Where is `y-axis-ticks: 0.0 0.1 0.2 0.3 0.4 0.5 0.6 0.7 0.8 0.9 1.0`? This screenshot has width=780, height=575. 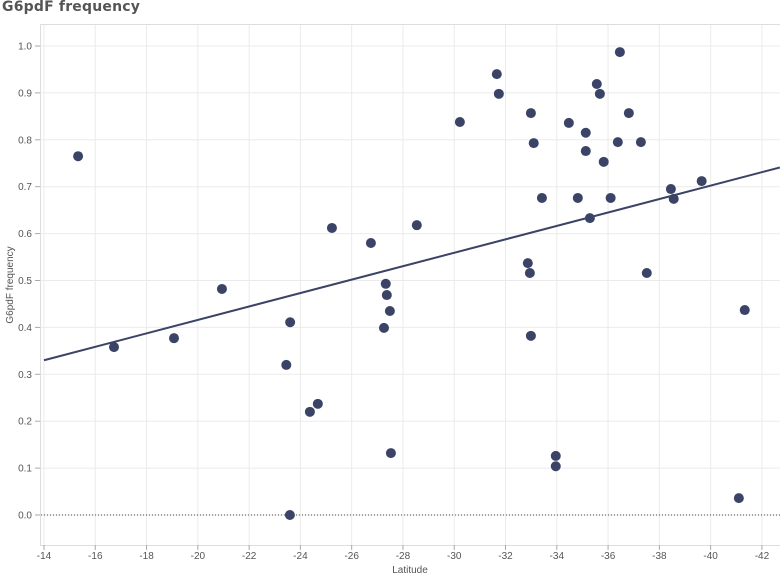 y-axis-ticks: 0.0 0.1 0.2 0.3 0.4 0.5 0.6 0.7 0.8 0.9 1.0 is located at coordinates (29, 282).